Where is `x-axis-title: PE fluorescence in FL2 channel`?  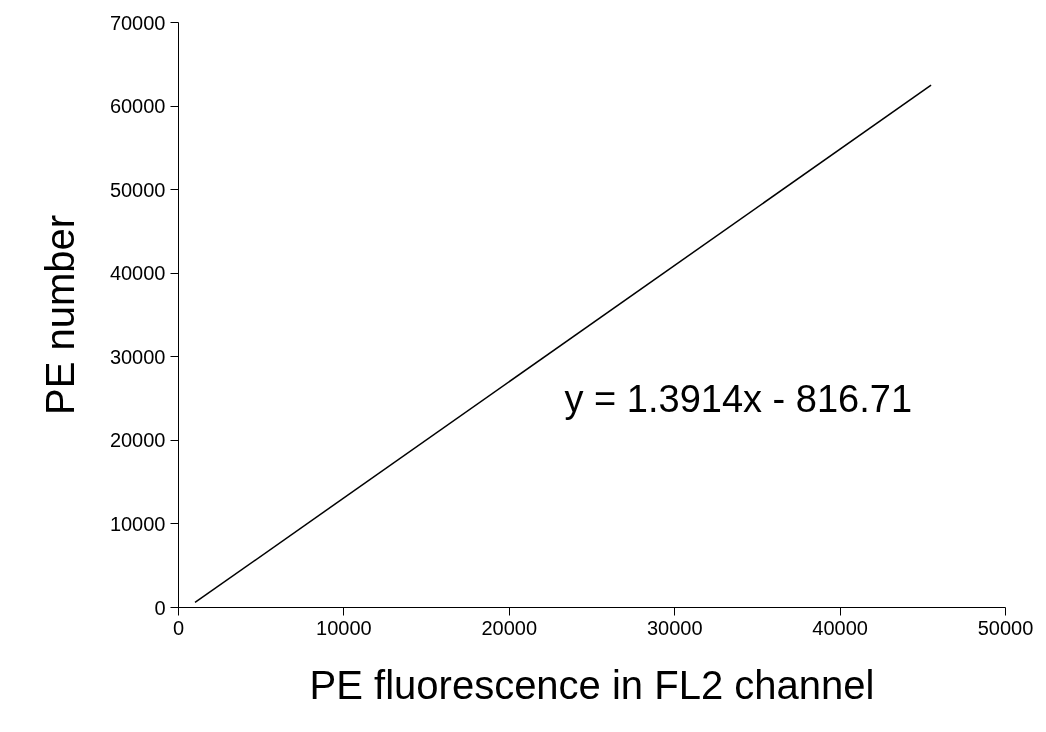 x-axis-title: PE fluorescence in FL2 channel is located at coordinates (592, 684).